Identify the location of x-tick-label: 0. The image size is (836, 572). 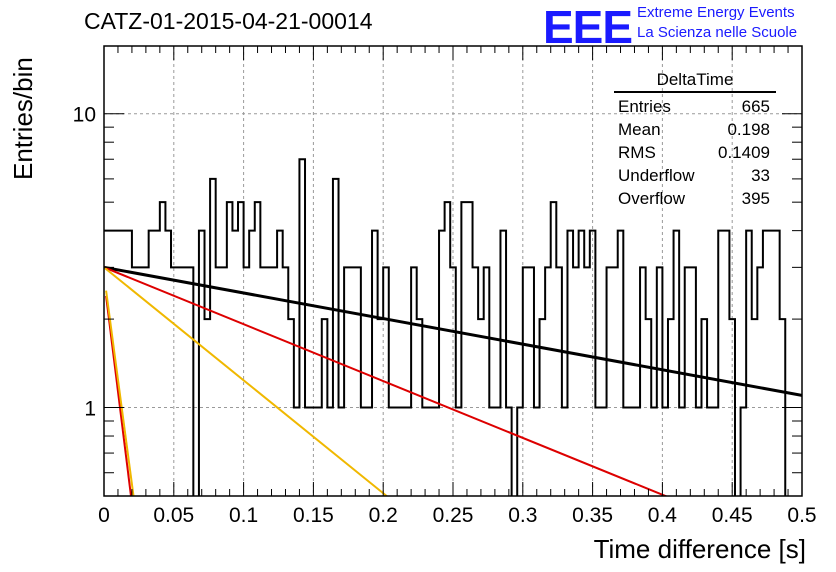
(104, 515).